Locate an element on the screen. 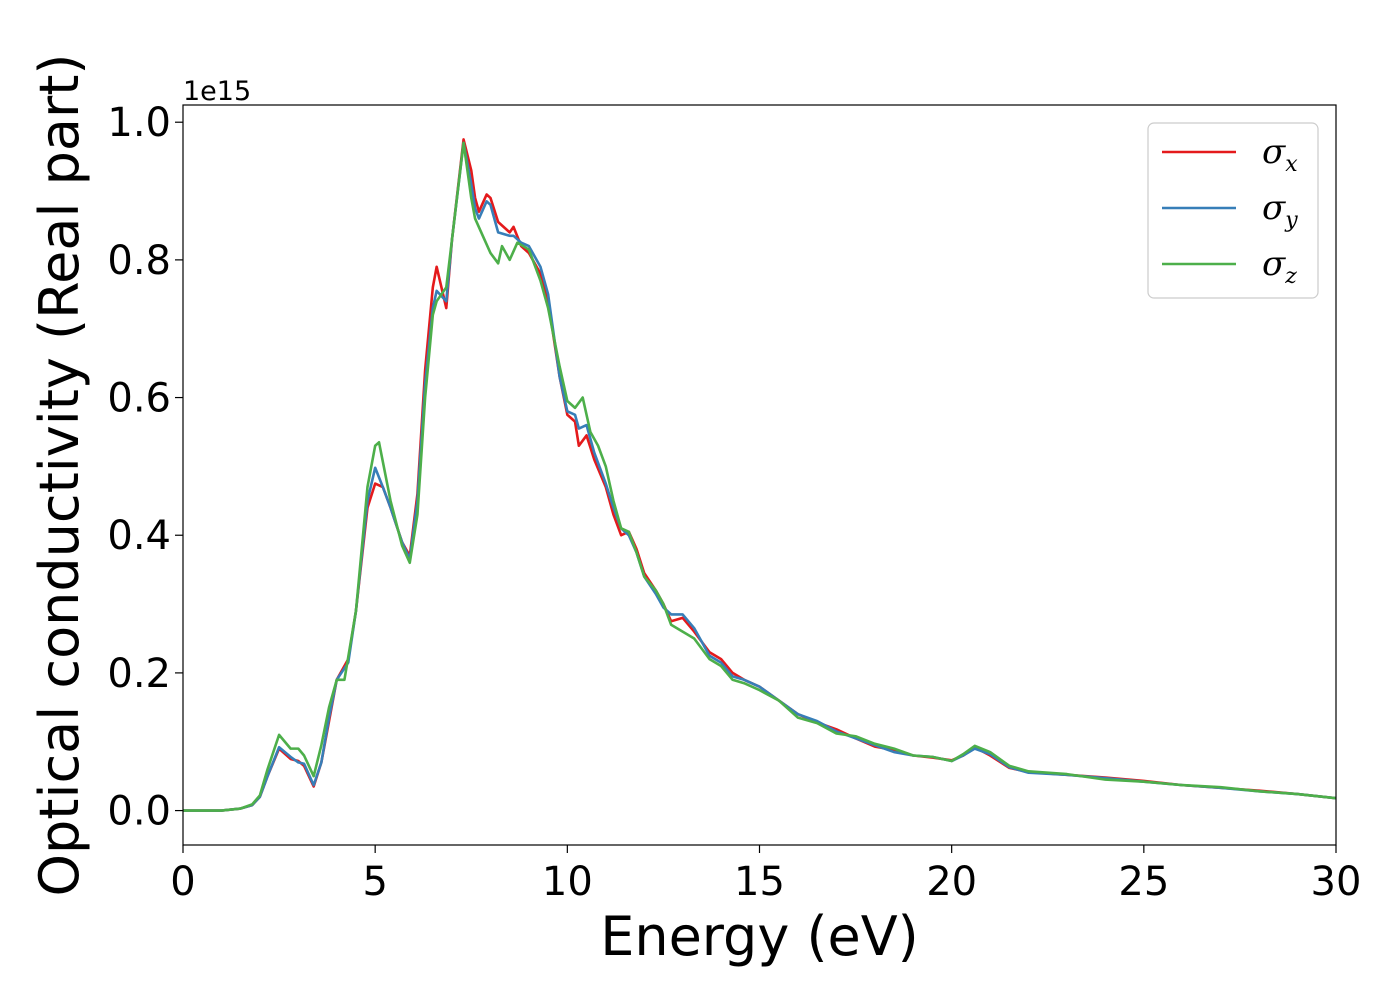 The width and height of the screenshot is (1400, 1000). legend: σx σy σz is located at coordinates (1233, 210).